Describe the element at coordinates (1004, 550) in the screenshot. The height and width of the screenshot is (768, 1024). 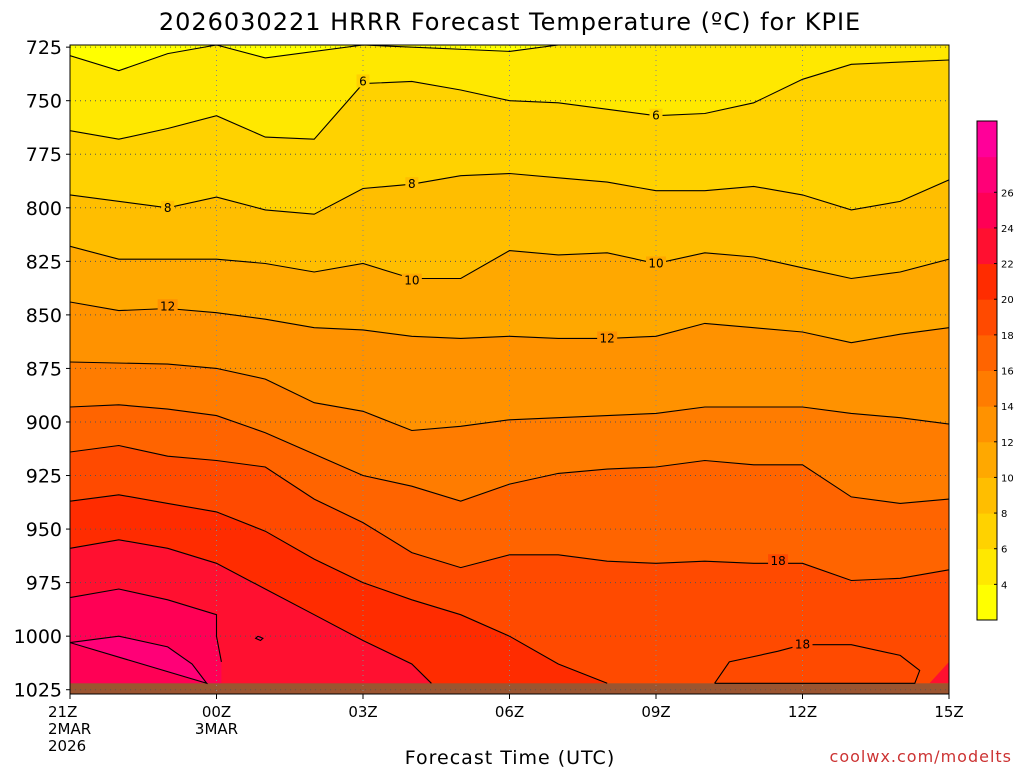
I see `colorbar-tick-label: 6` at that location.